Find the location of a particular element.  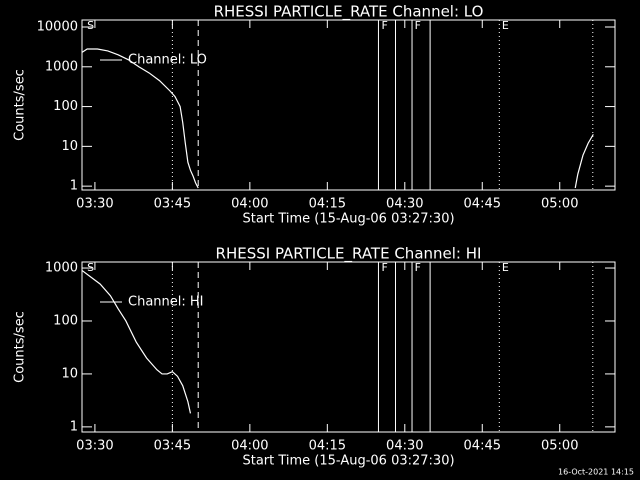

data-line is located at coordinates (136, 341).